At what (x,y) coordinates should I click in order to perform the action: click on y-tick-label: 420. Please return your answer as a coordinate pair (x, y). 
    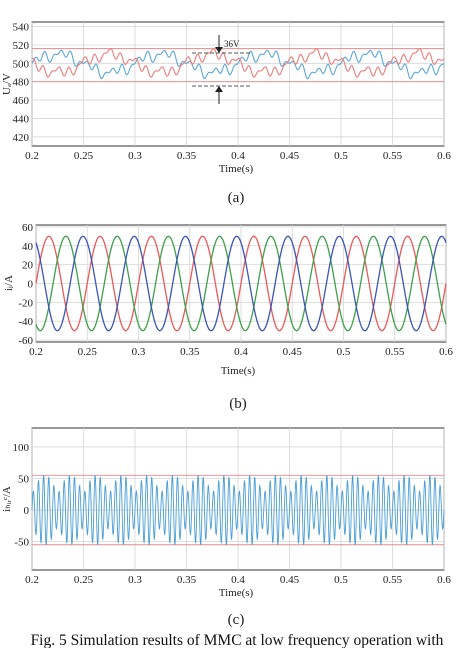
    Looking at the image, I should click on (21, 138).